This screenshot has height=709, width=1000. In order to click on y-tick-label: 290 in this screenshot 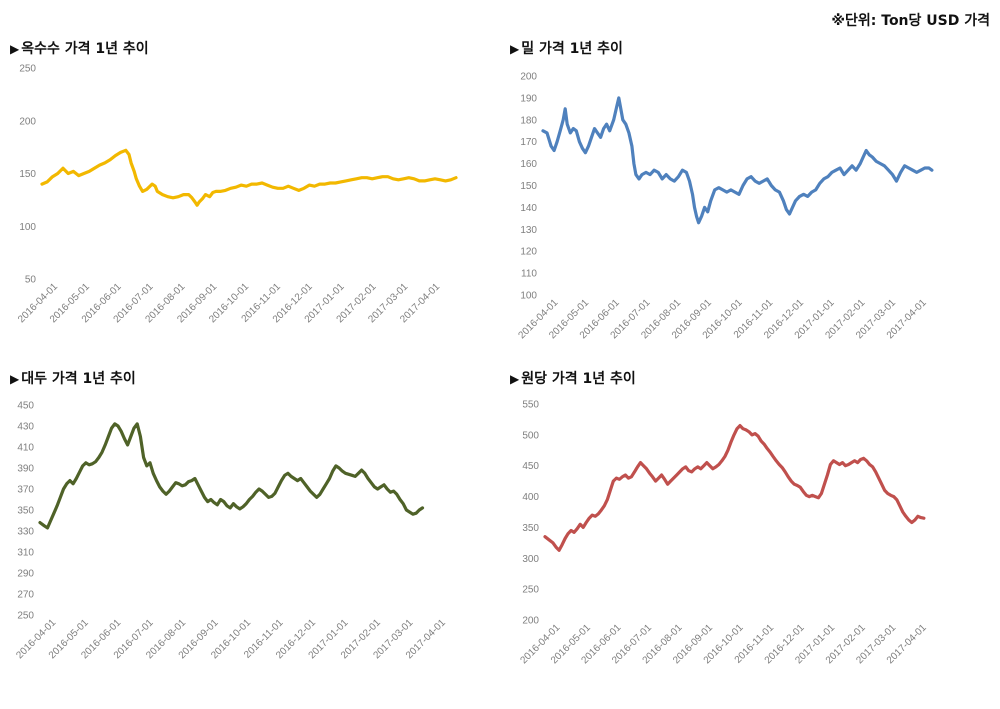, I will do `click(25, 574)`.